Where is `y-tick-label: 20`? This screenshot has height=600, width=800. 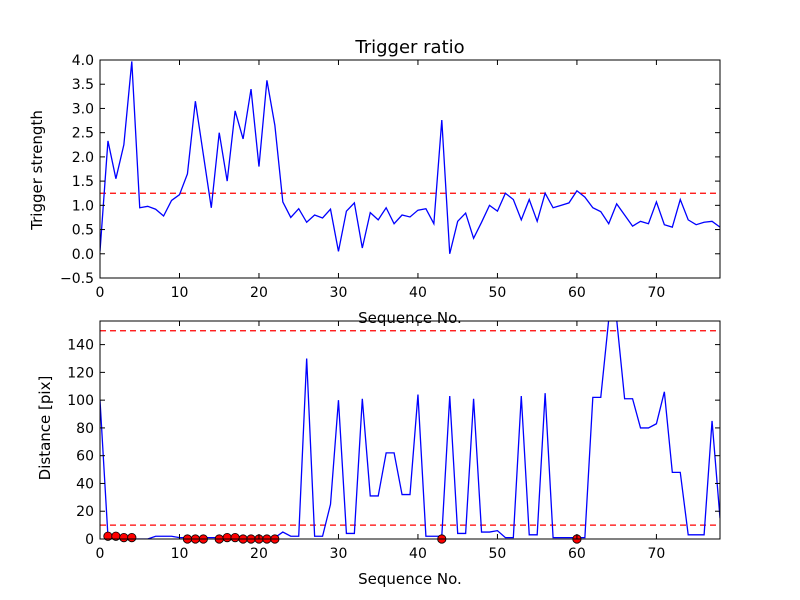 y-tick-label: 20 is located at coordinates (85, 512).